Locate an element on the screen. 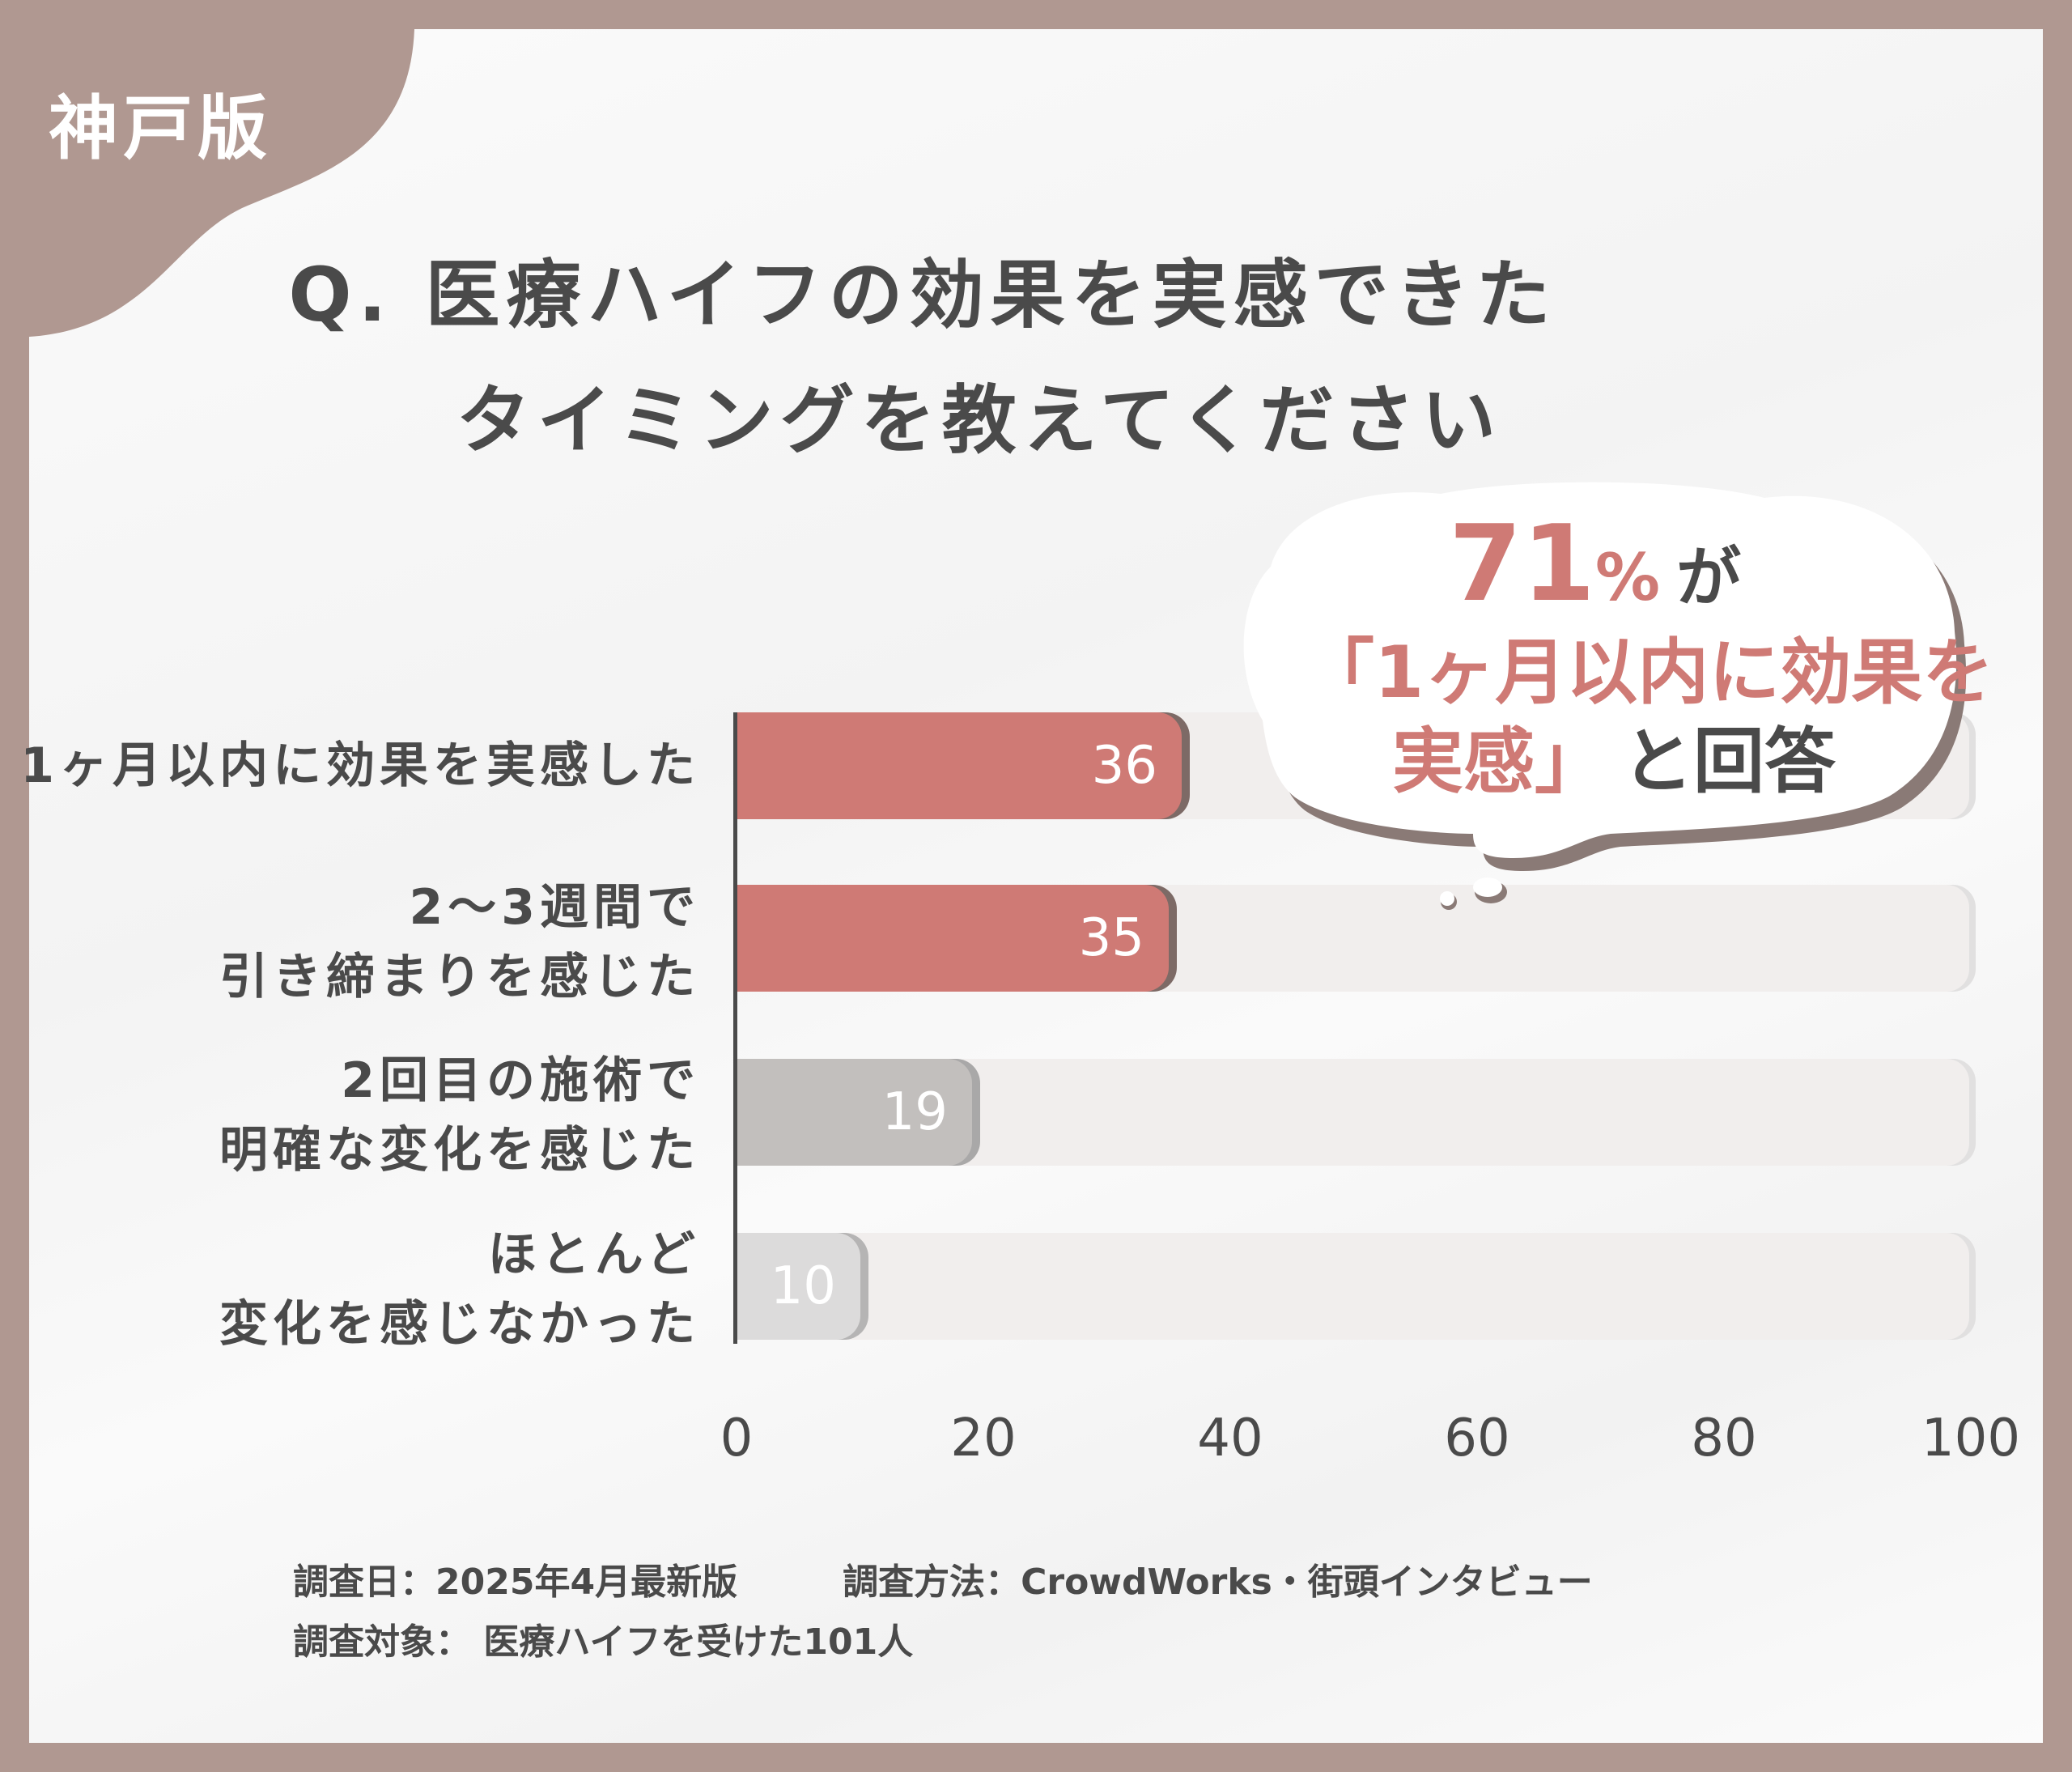 The width and height of the screenshot is (2072, 1772). bar-2-3-weeks: 35 is located at coordinates (953, 938).